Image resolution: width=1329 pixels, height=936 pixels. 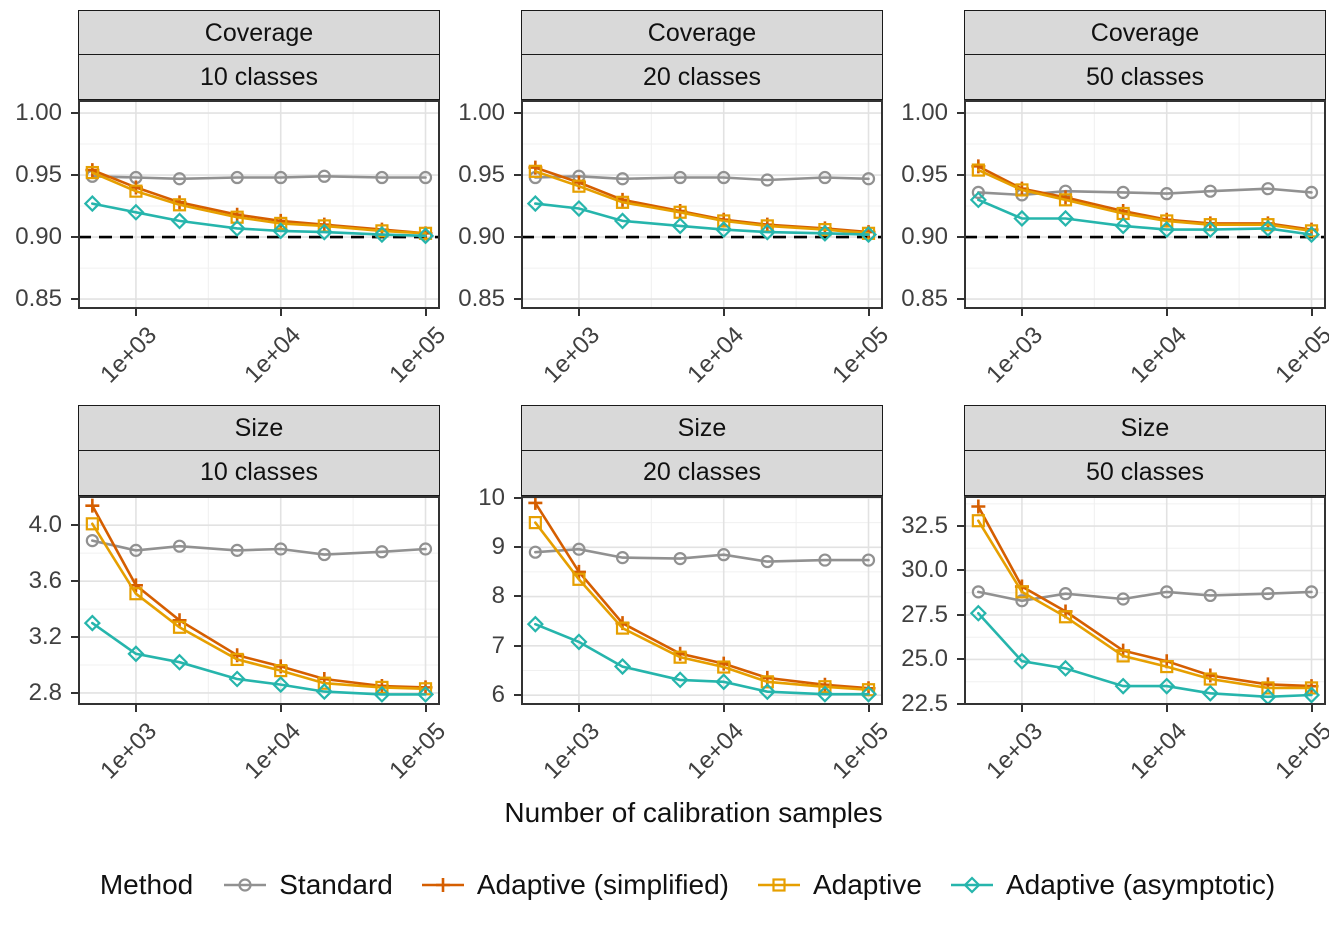 What do you see at coordinates (925, 605) in the screenshot?
I see `y-axis: 22.5 25.0 27.5 30.0 32.5` at bounding box center [925, 605].